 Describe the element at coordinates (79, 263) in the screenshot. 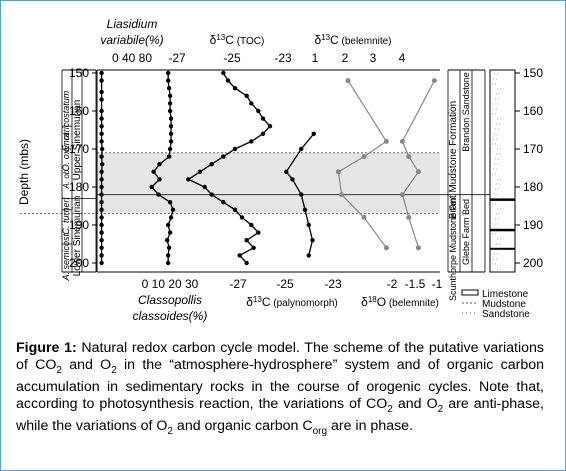

I see `y-tick-label: 200` at that location.